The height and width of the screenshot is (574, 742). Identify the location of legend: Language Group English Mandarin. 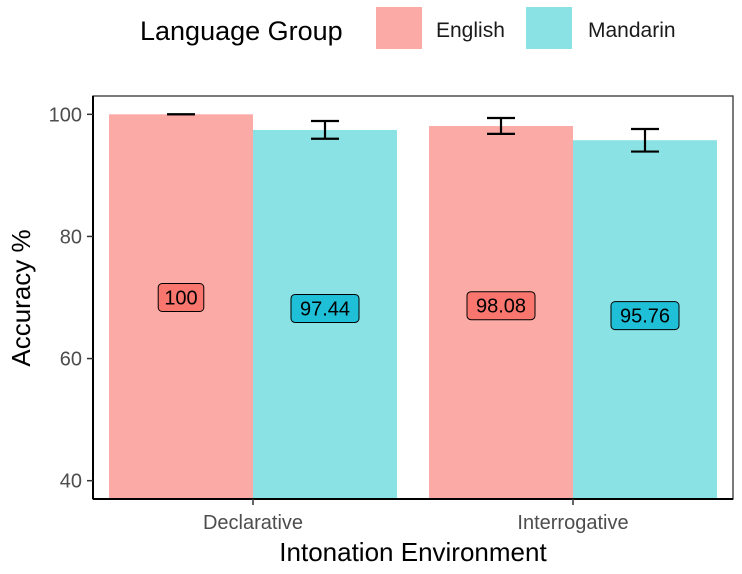
(408, 28).